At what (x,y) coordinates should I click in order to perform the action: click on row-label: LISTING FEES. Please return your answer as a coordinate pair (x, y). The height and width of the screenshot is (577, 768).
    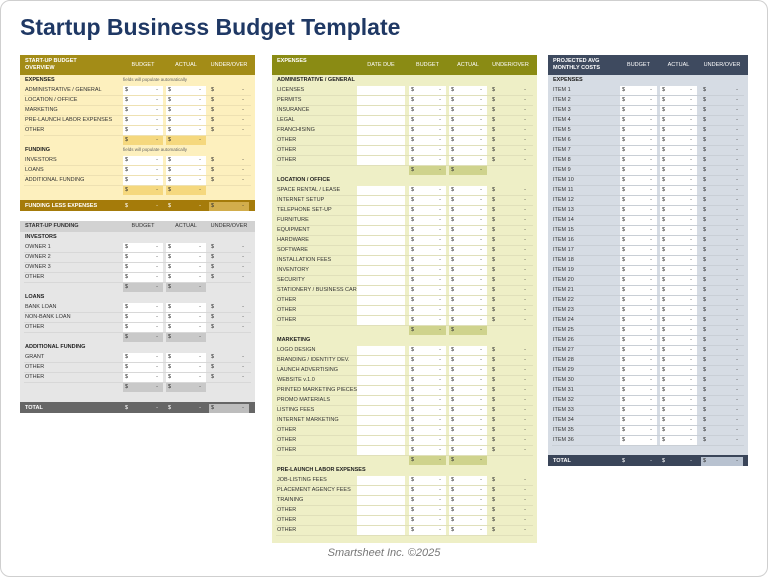
    Looking at the image, I should click on (296, 410).